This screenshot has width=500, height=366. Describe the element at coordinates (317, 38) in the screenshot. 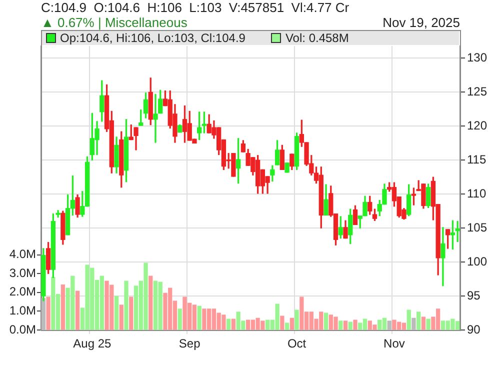

I see `legend-label: Vol: 0.458M` at that location.